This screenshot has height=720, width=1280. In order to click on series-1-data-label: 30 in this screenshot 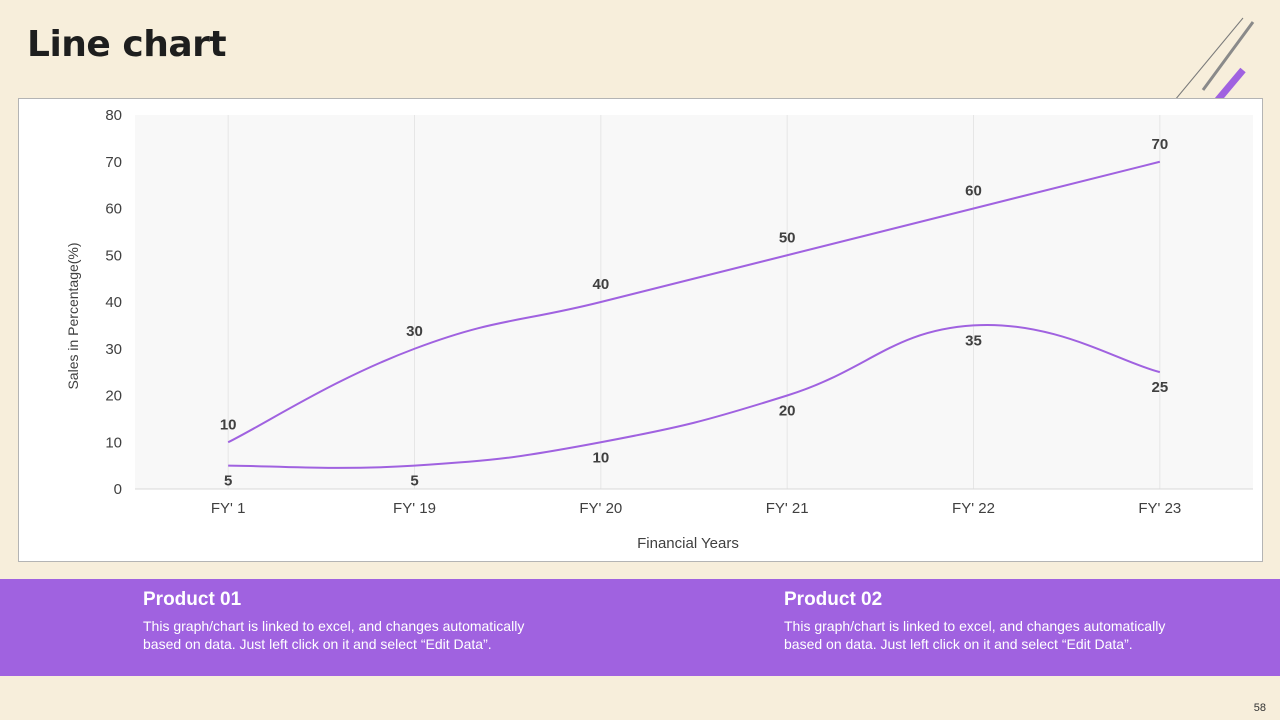, I will do `click(414, 331)`.